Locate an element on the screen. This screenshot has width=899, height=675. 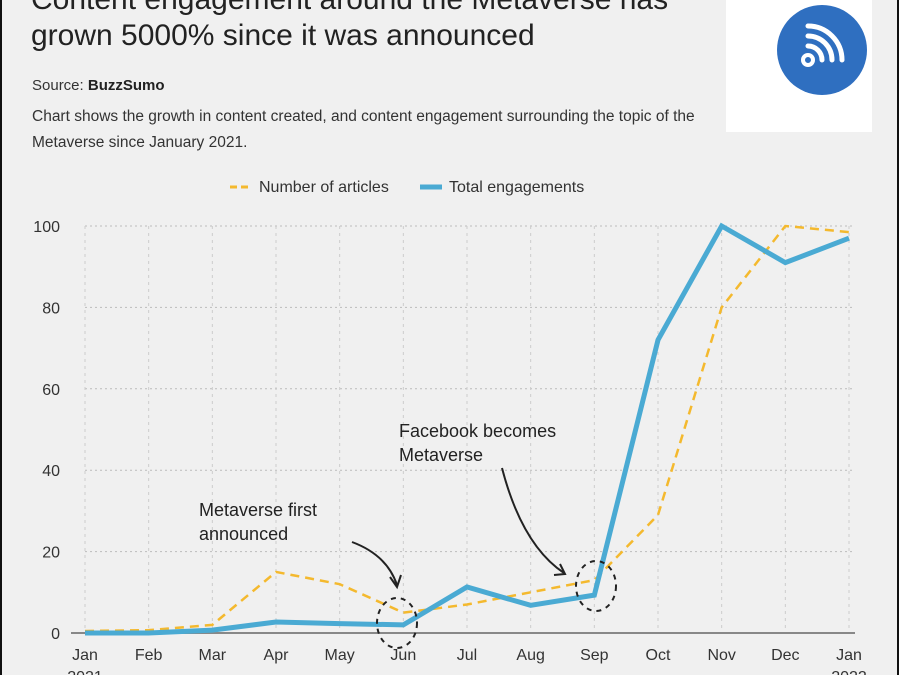
x-tick-label: Jun is located at coordinates (403, 655).